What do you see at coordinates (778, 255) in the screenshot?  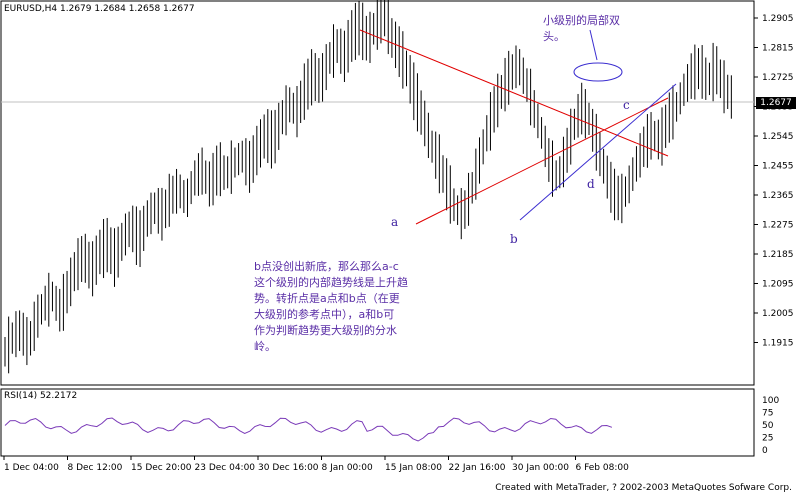 I see `price-tick-label: 1.2185` at bounding box center [778, 255].